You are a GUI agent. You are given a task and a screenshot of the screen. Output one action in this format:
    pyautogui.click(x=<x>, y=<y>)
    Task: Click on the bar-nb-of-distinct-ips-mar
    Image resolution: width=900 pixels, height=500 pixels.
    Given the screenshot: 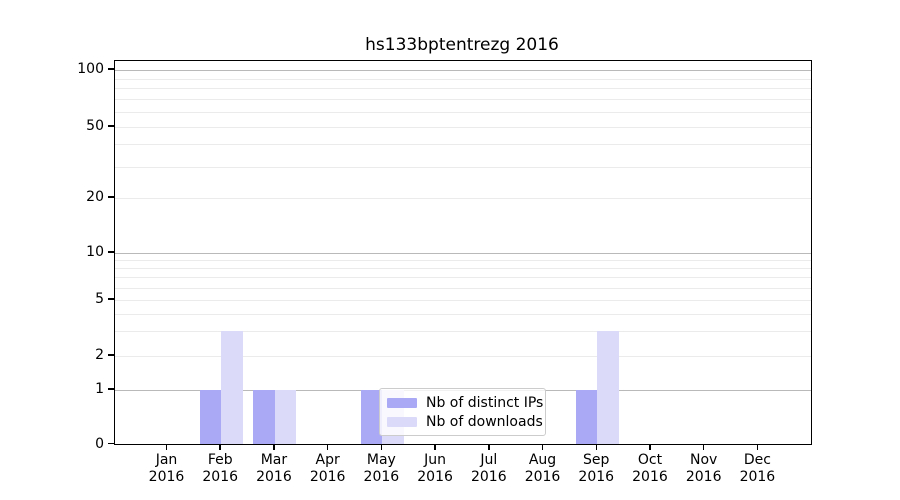 What is the action you would take?
    pyautogui.click(x=264, y=417)
    